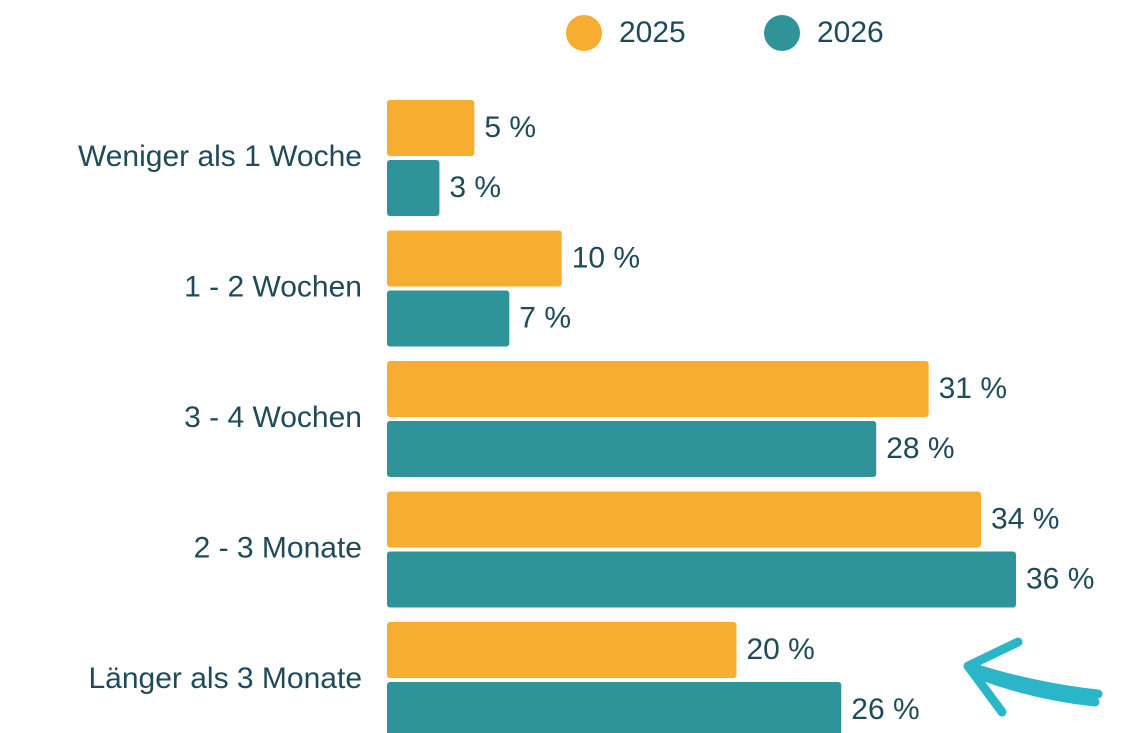 The image size is (1145, 733). I want to click on category-label: Länger als 3 Monate, so click(225, 678).